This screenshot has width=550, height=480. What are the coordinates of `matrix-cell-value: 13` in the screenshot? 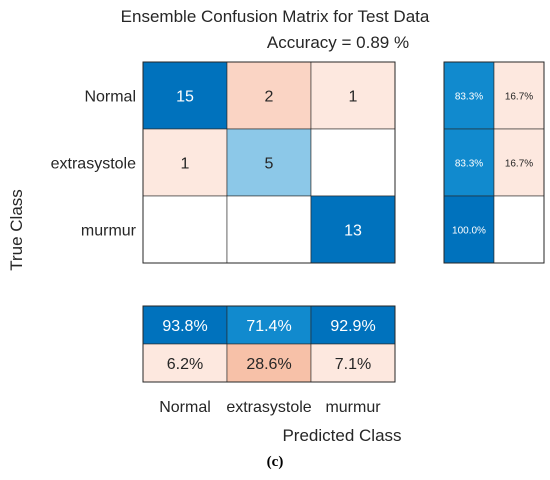 It's located at (353, 231).